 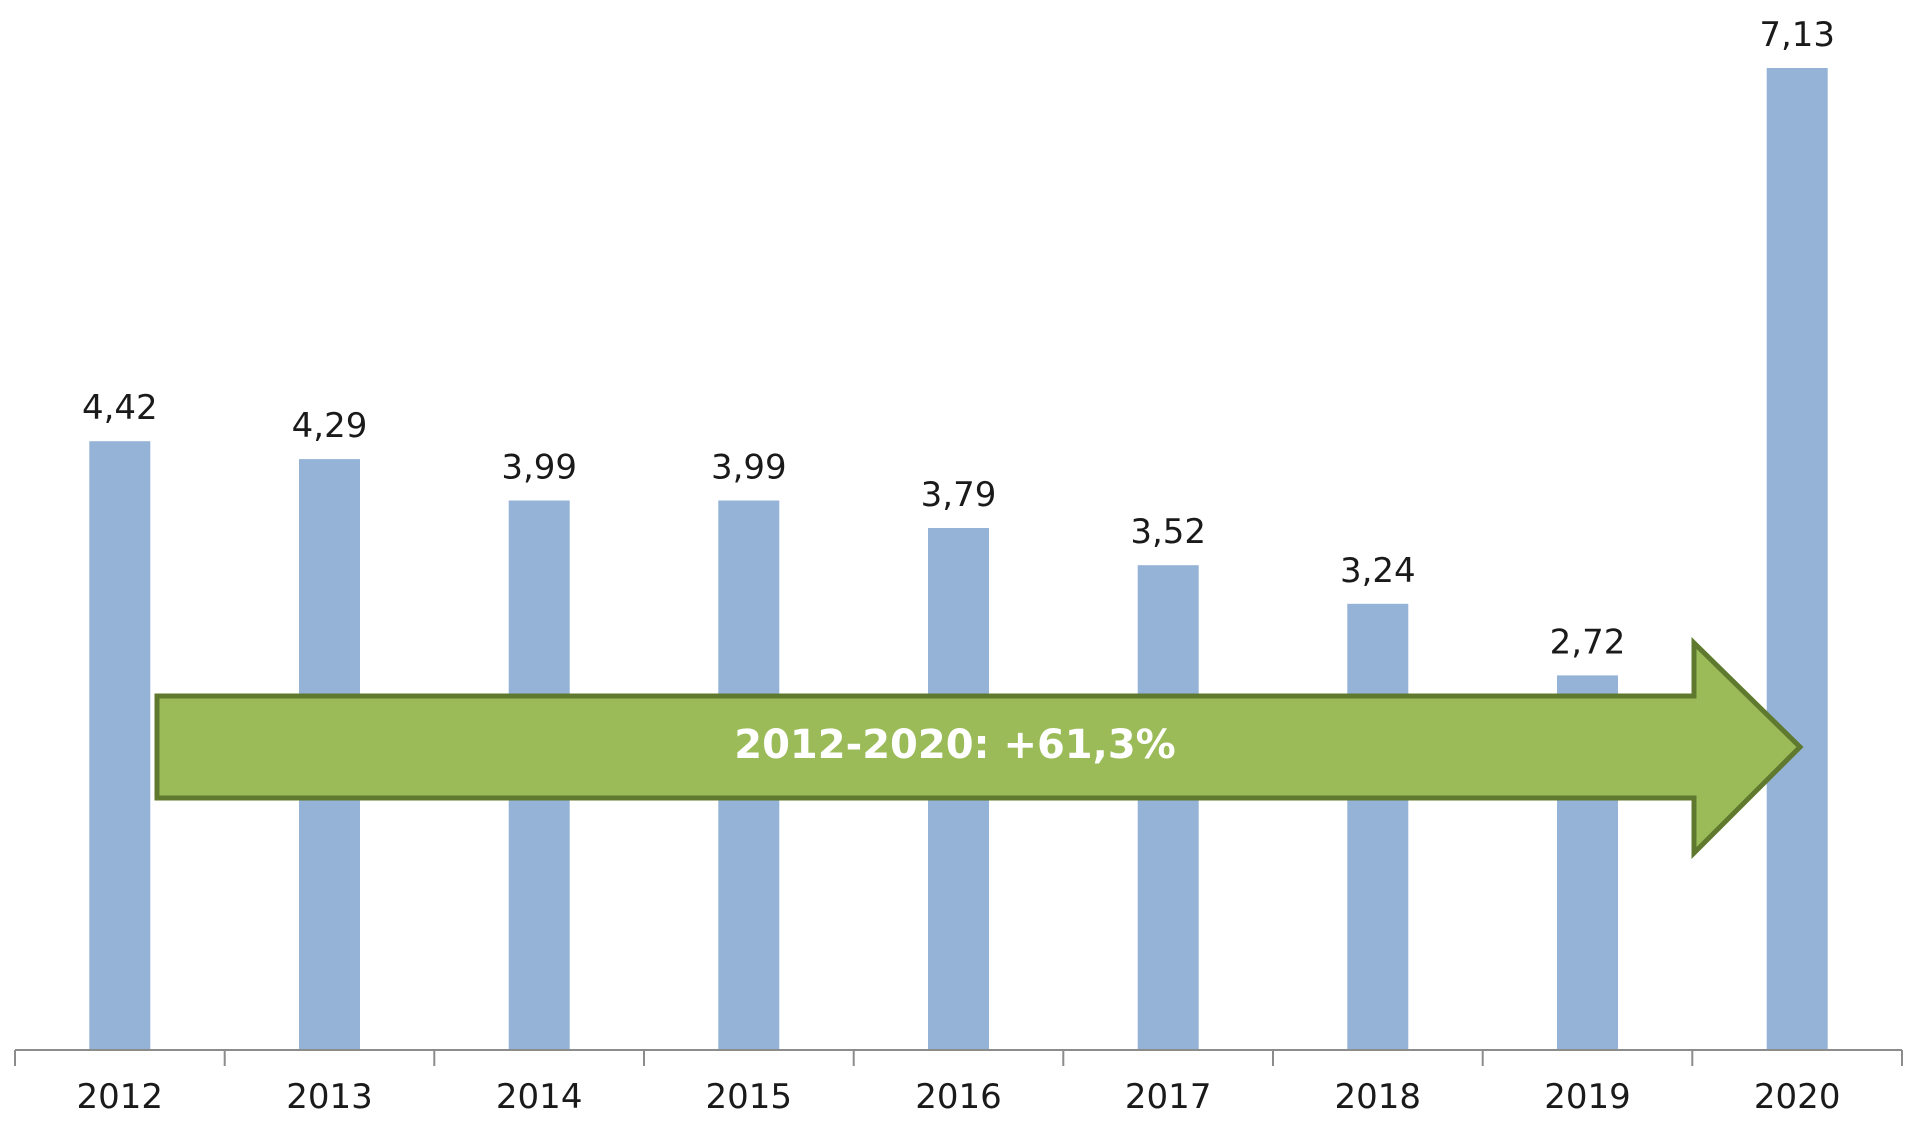 I want to click on x-tick-label-2013: 2013, so click(x=329, y=1097).